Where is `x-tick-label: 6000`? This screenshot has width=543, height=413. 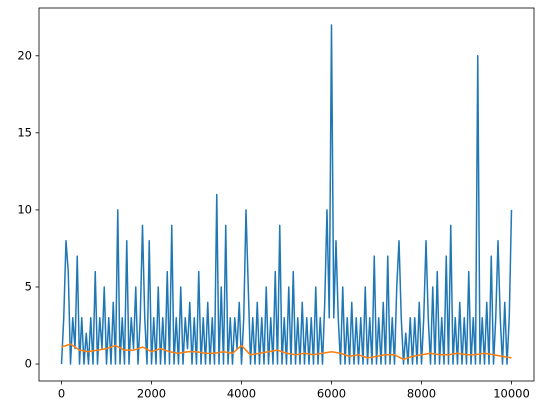 x-tick-label: 6000 is located at coordinates (331, 394).